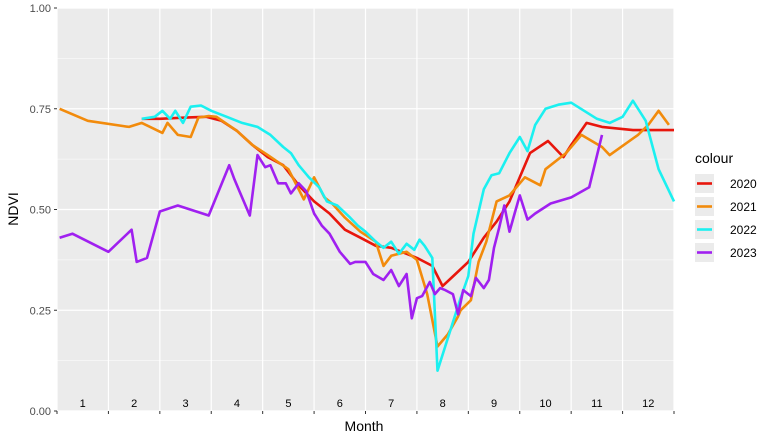 The height and width of the screenshot is (442, 773). What do you see at coordinates (443, 404) in the screenshot?
I see `month-label: 8` at bounding box center [443, 404].